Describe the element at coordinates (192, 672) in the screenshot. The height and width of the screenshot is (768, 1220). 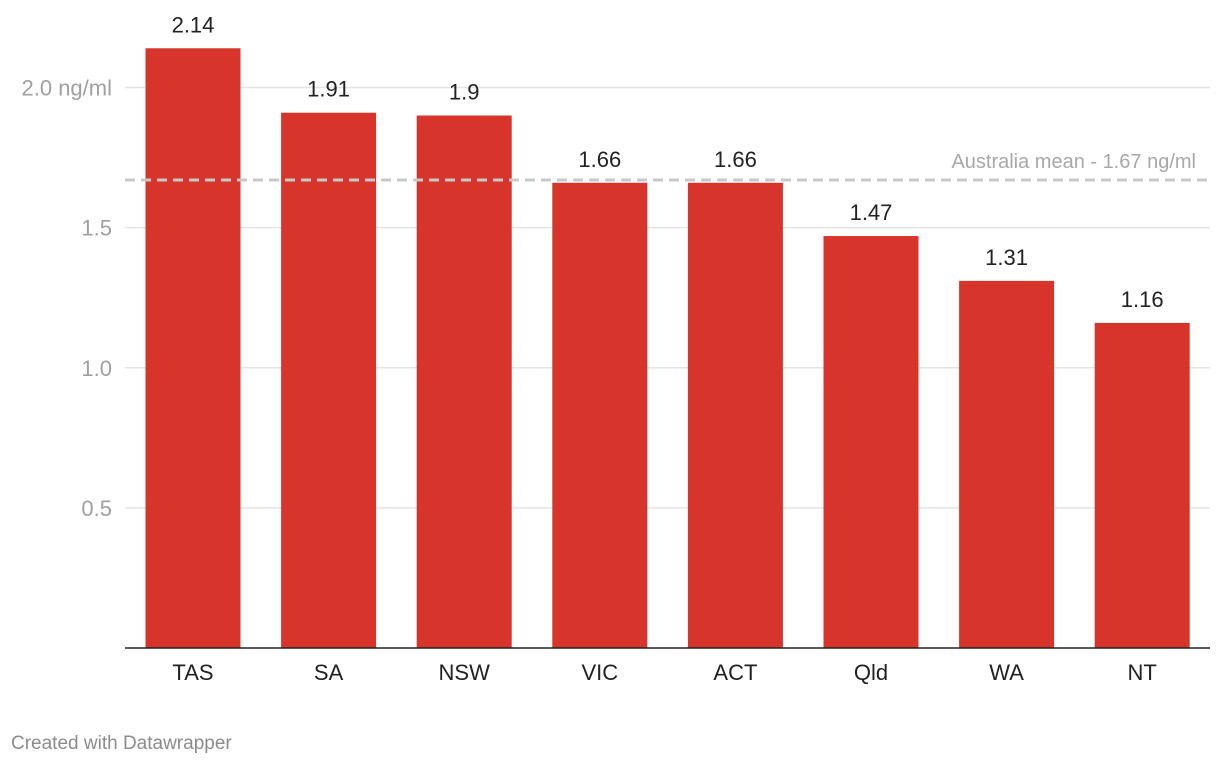
I see `x-tick-label: TAS` at that location.